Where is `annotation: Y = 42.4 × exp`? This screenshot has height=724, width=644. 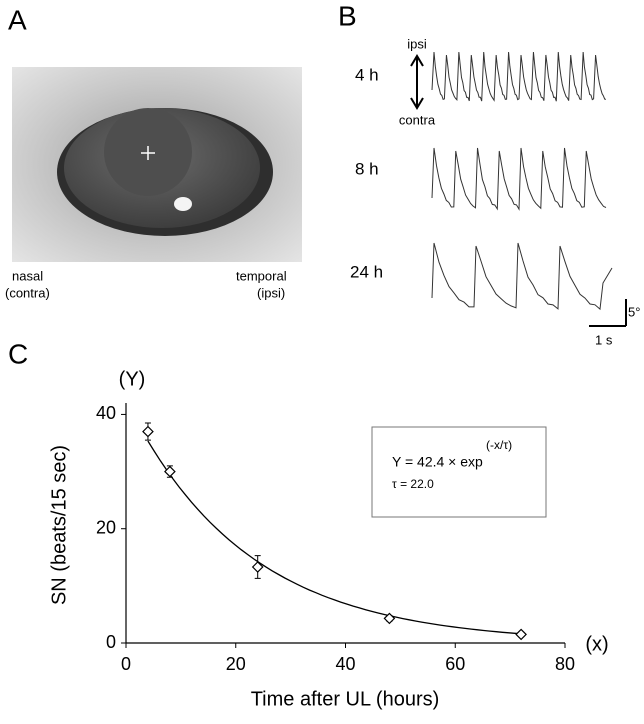 annotation: Y = 42.4 × exp is located at coordinates (437, 462).